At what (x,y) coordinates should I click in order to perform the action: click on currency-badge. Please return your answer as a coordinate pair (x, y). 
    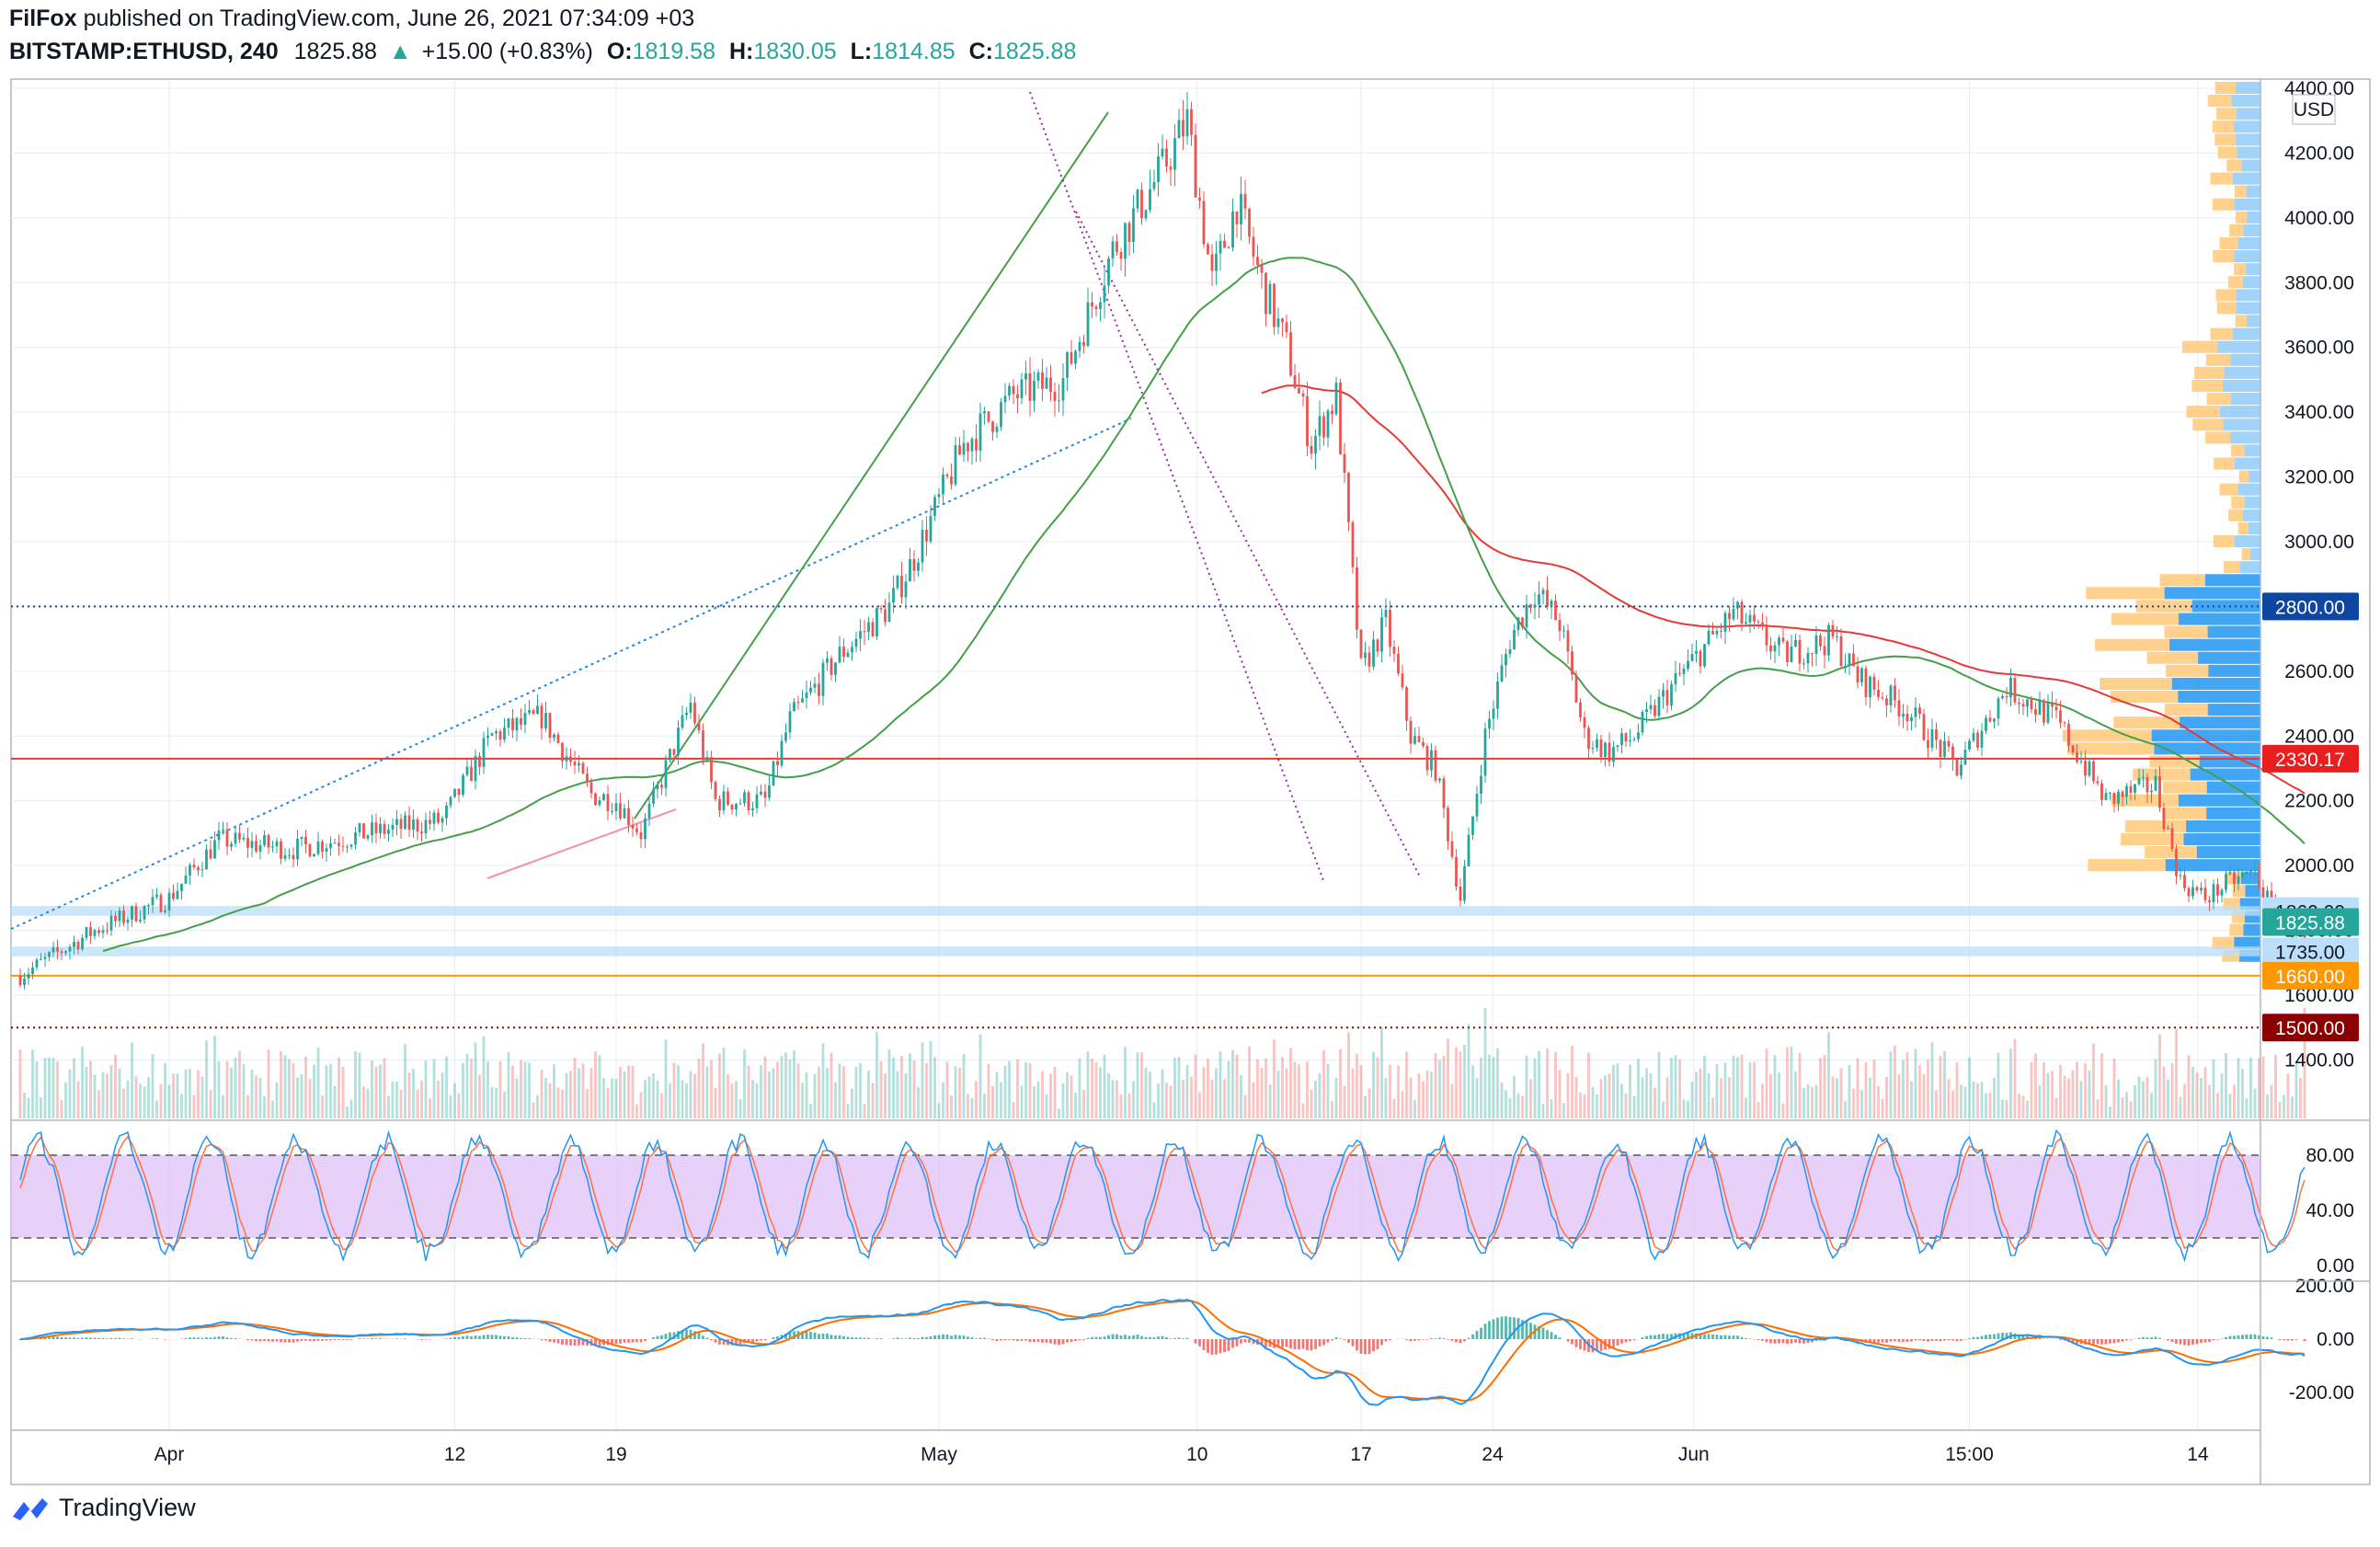
    Looking at the image, I should click on (2314, 109).